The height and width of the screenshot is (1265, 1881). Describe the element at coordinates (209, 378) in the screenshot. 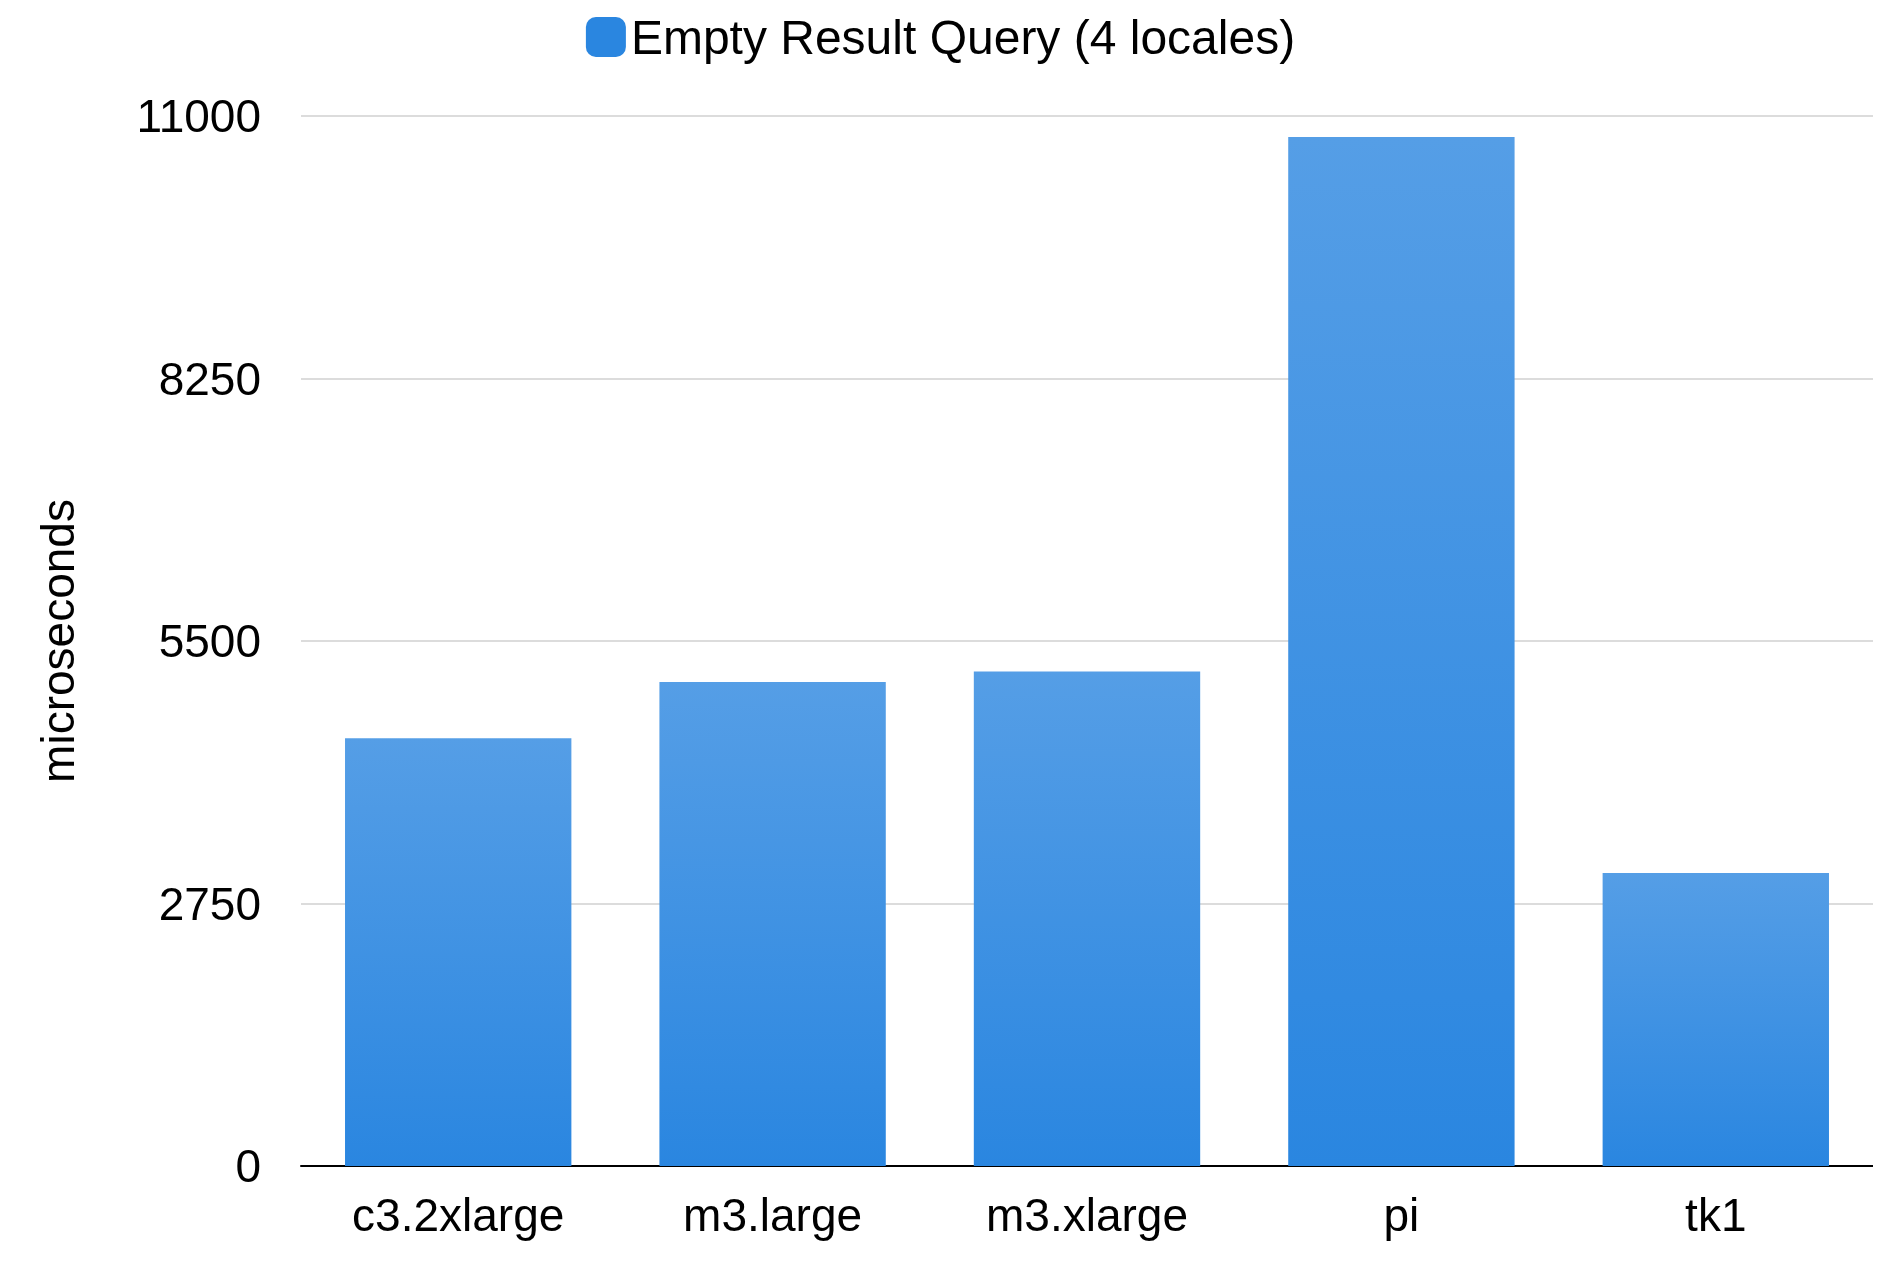

I see `y-tick-label: 8250` at that location.